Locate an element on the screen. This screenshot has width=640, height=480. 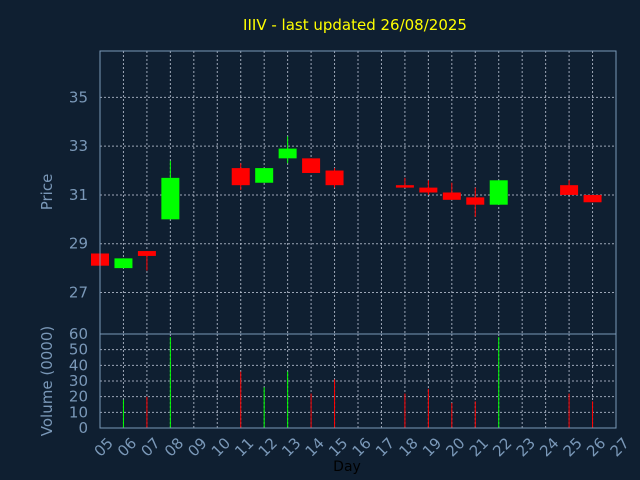
x-tick-label: 18 is located at coordinates (408, 447).